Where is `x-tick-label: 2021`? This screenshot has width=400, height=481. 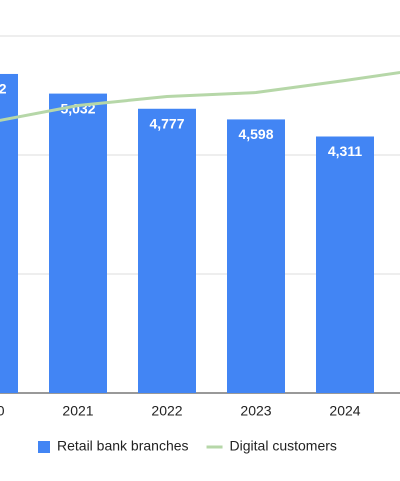
x-tick-label: 2021 is located at coordinates (77, 411).